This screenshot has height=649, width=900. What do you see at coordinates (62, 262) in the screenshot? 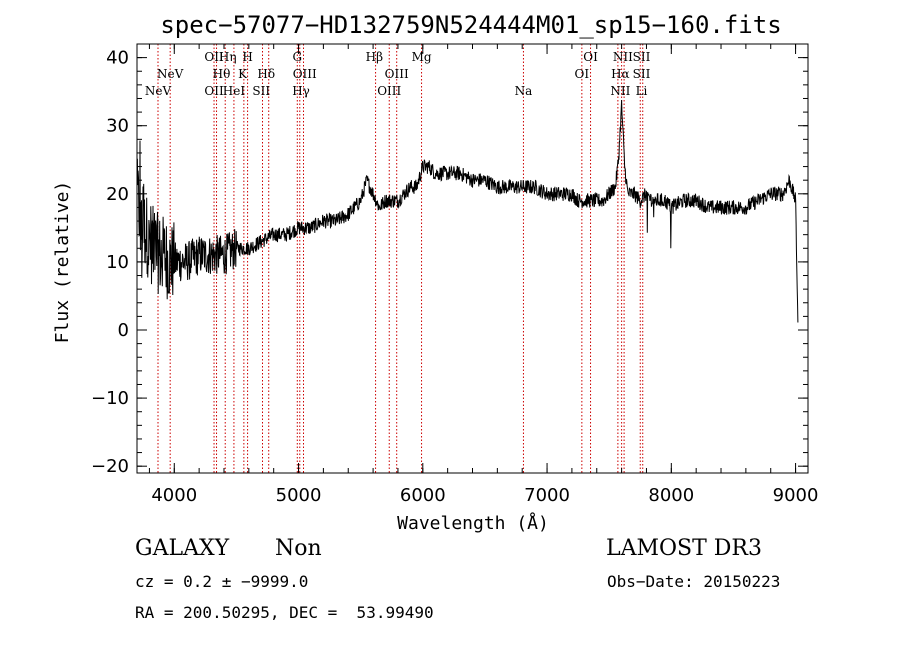
I see `y-axis-label: Flux (relative)` at bounding box center [62, 262].